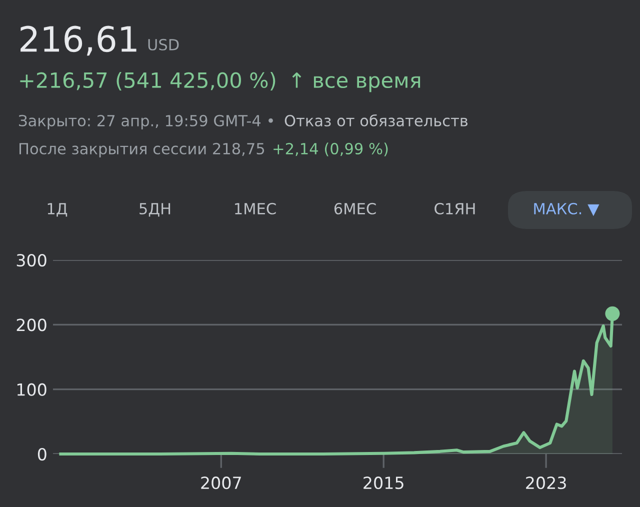  I want to click on text: С1ЯН, so click(454, 208).